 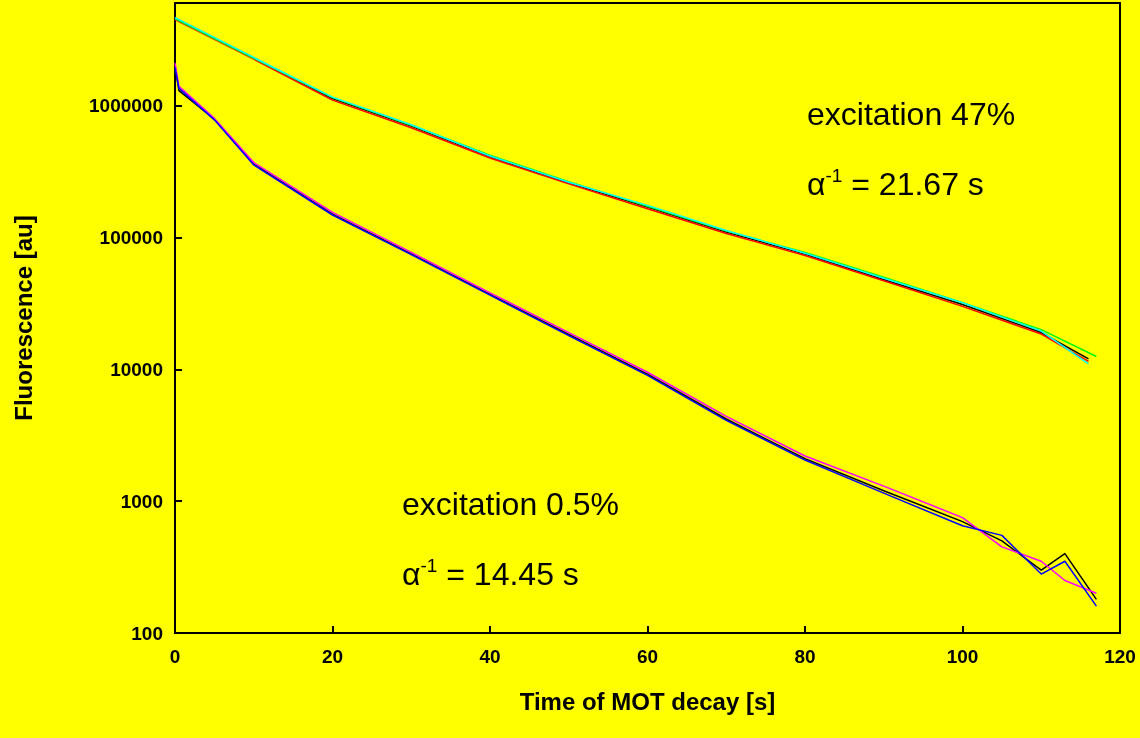 What do you see at coordinates (1120, 656) in the screenshot?
I see `x-tick-label: 120` at bounding box center [1120, 656].